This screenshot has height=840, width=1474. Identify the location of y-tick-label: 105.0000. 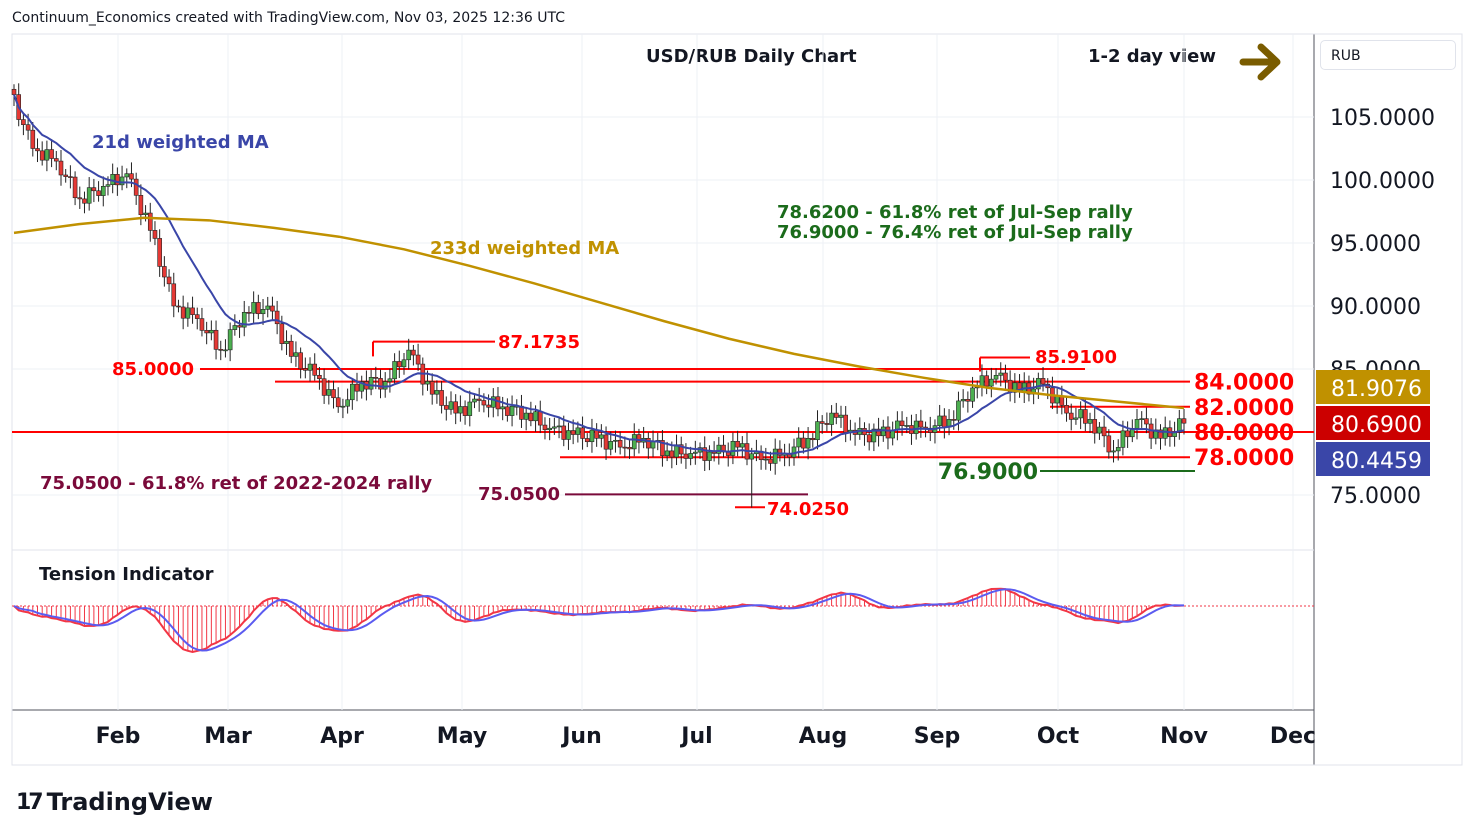
(1382, 118).